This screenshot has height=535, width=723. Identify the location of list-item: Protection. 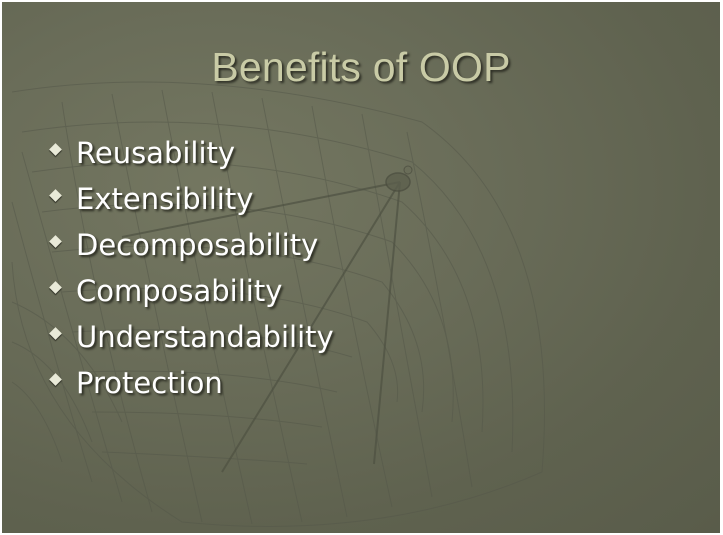
(191, 383).